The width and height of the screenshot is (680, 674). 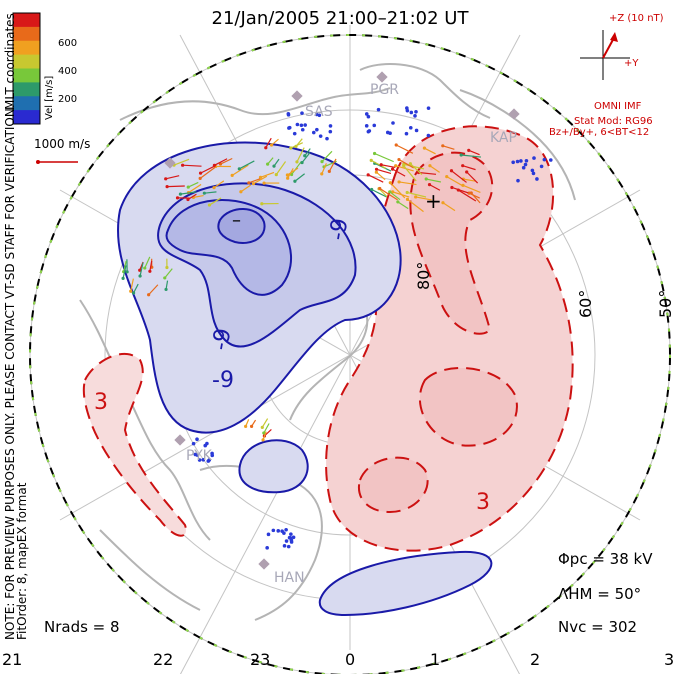 I want to click on contour-label-neg-1: -9, so click(x=339, y=229).